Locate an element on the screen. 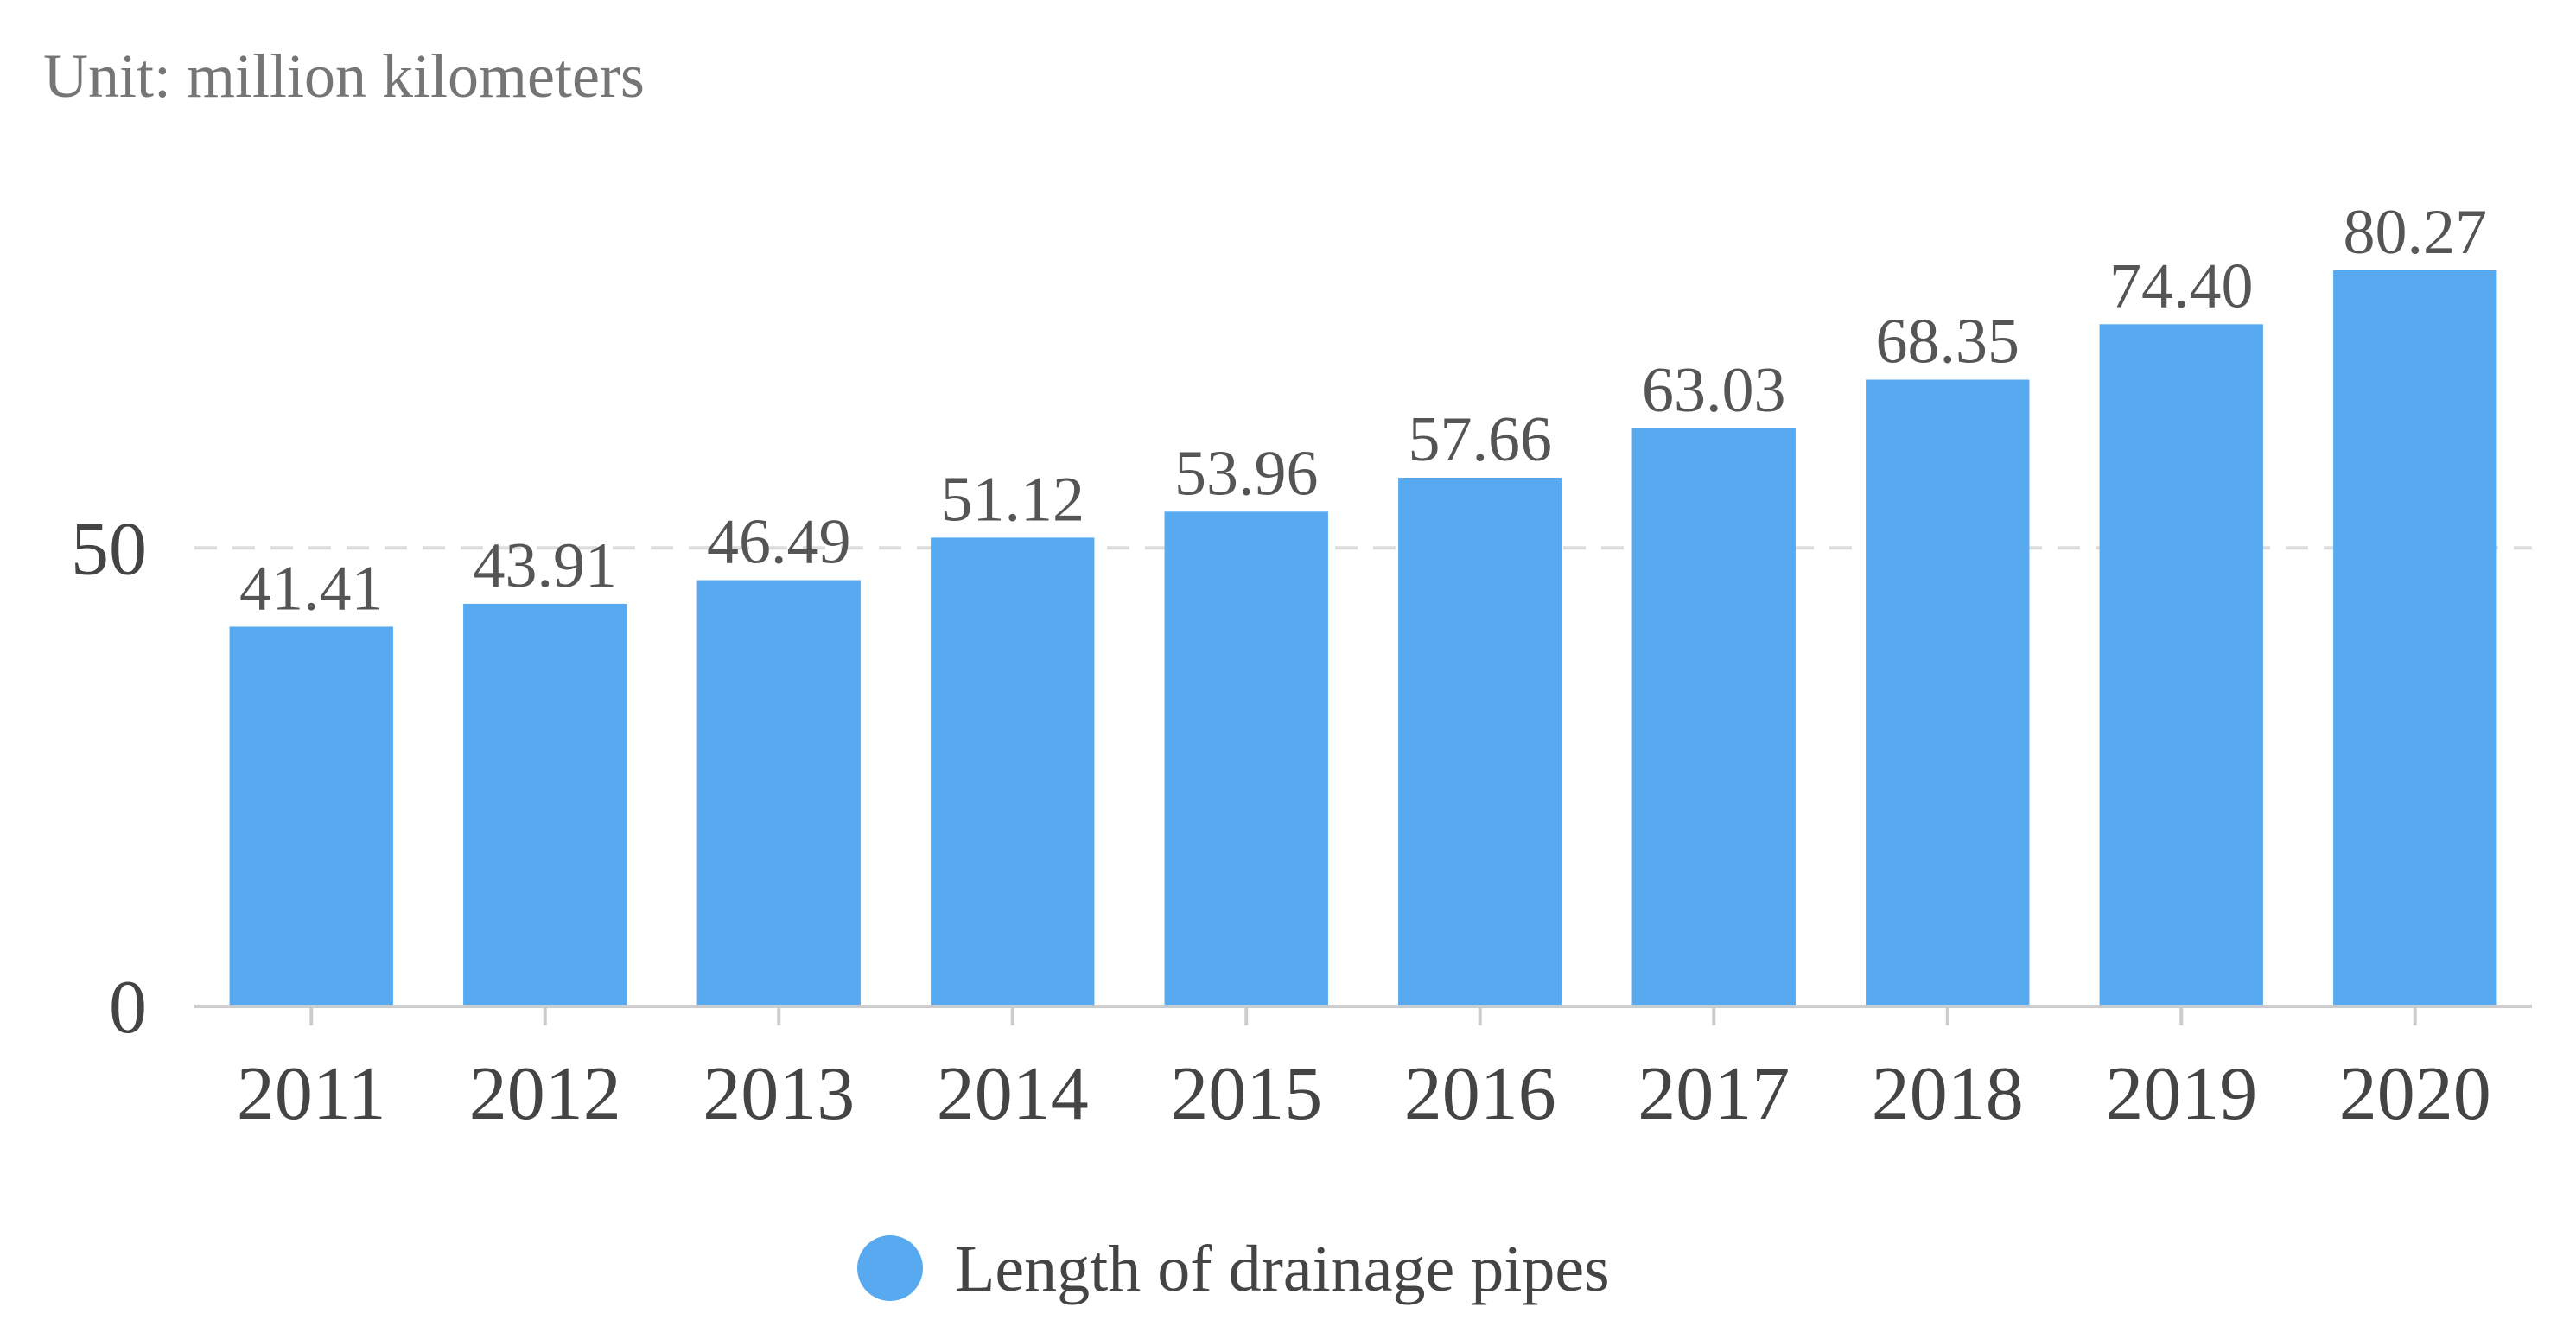  x-tick-label: 2017 is located at coordinates (1714, 1094).